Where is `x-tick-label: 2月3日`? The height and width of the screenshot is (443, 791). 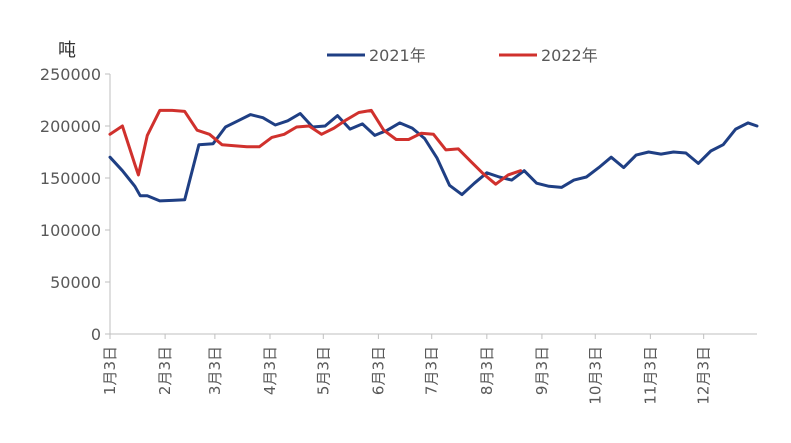
x-tick-label: 2月3日 is located at coordinates (165, 370).